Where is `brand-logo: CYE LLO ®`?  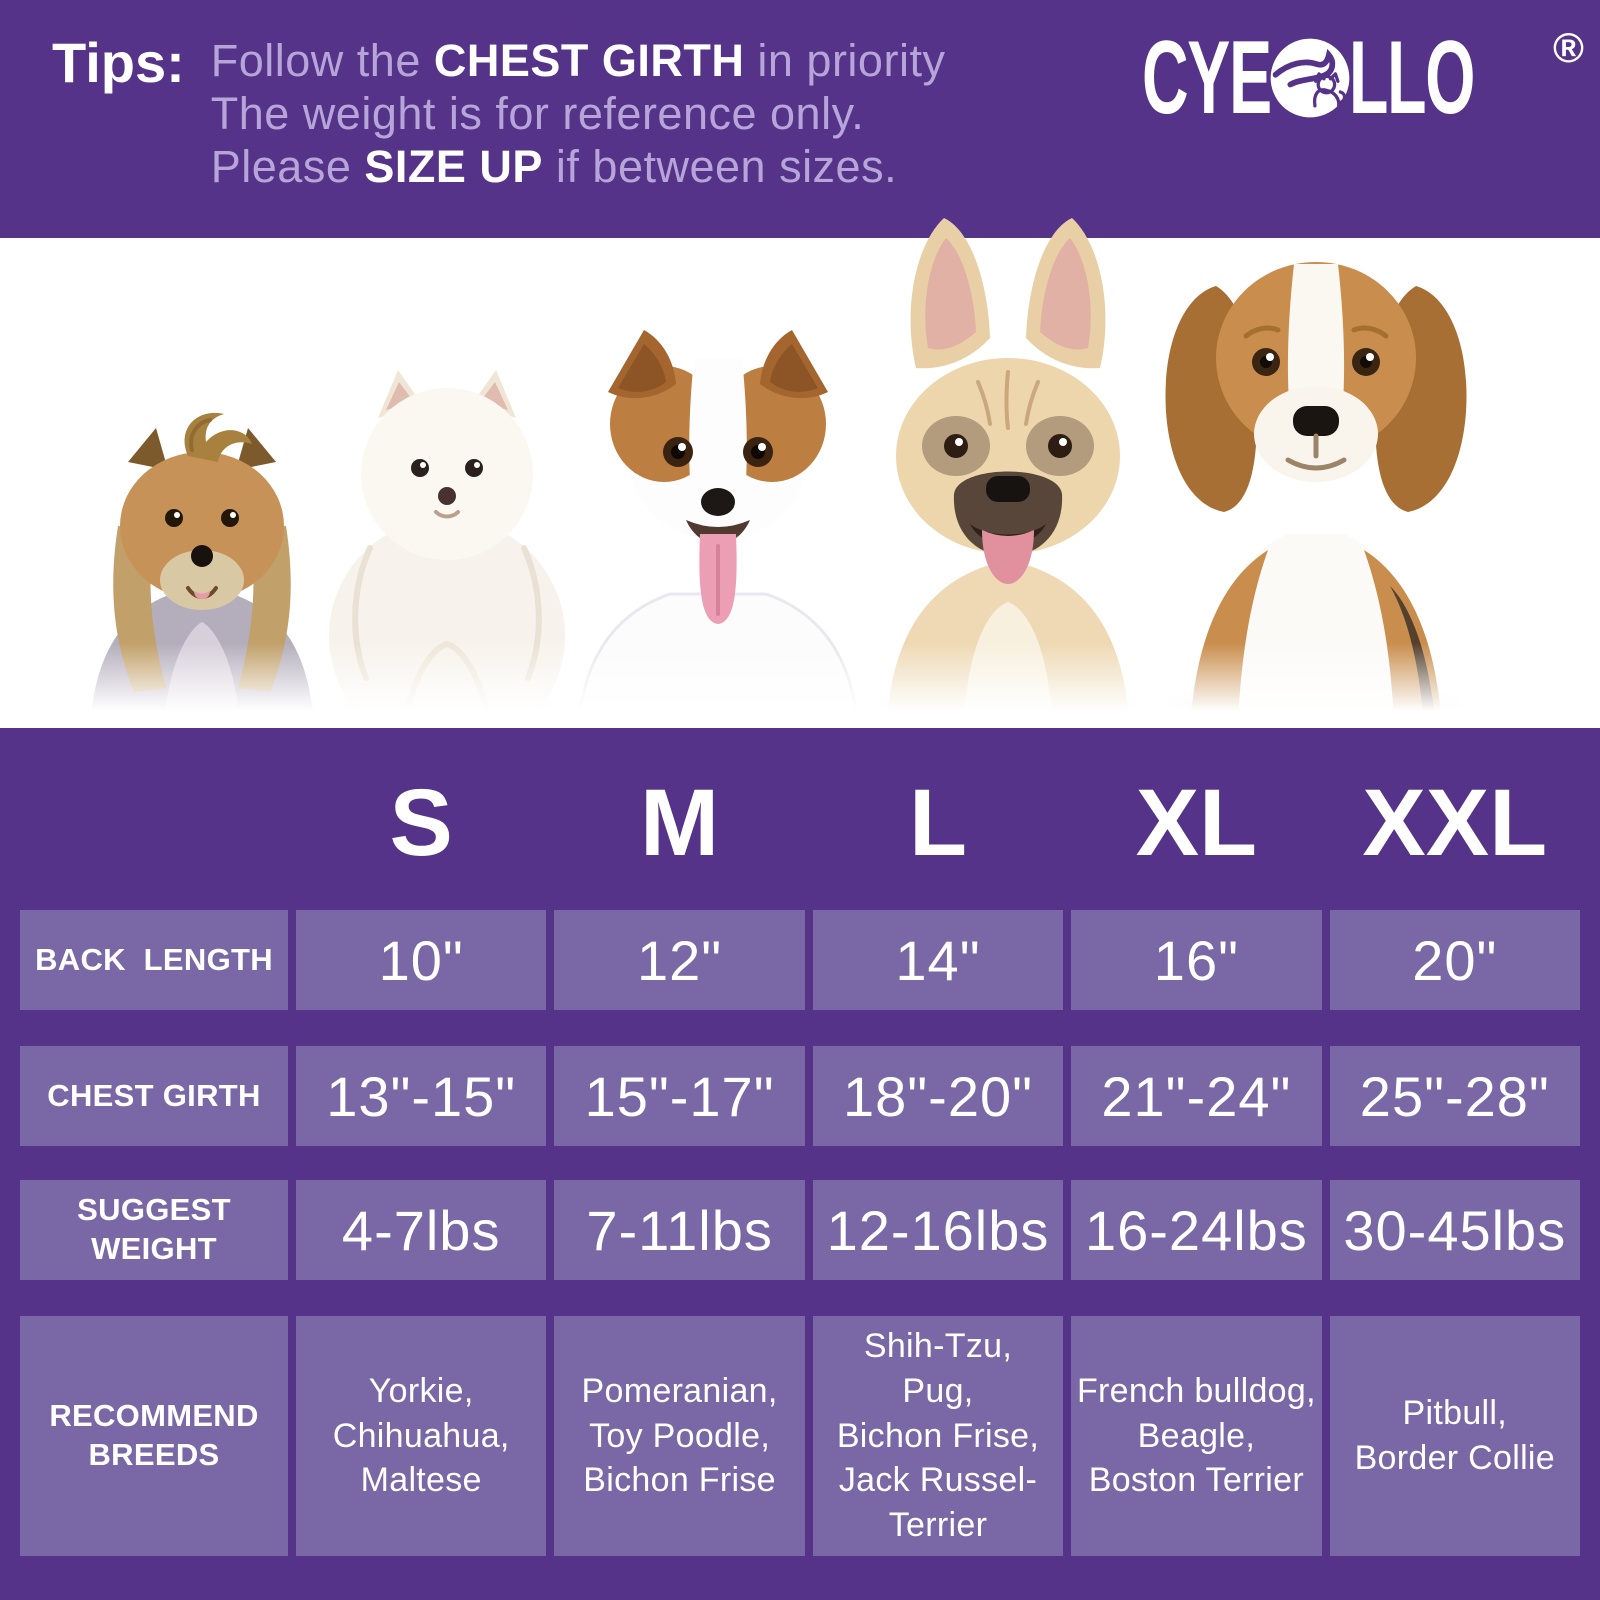 brand-logo: CYE LLO ® is located at coordinates (1323, 78).